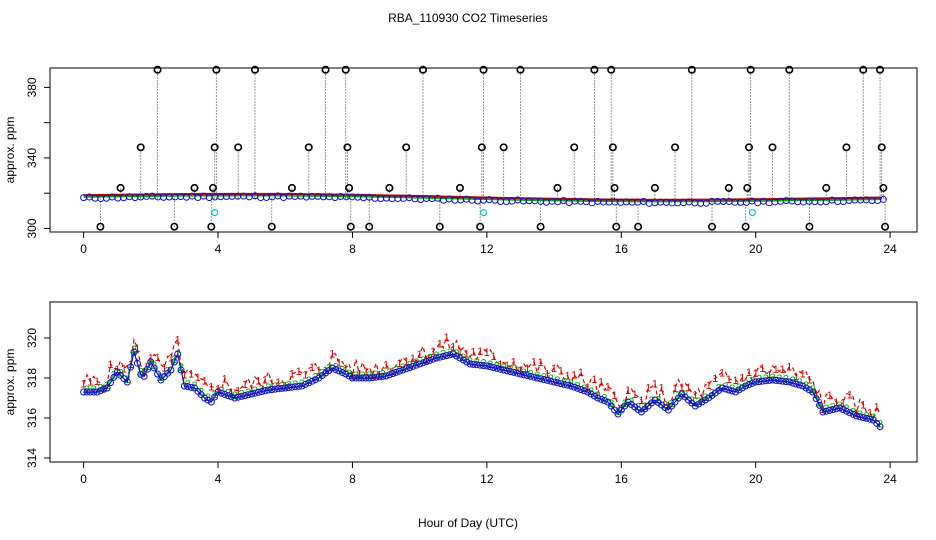  Describe the element at coordinates (352, 479) in the screenshot. I see `bottom-x-tick-label: 8` at that location.